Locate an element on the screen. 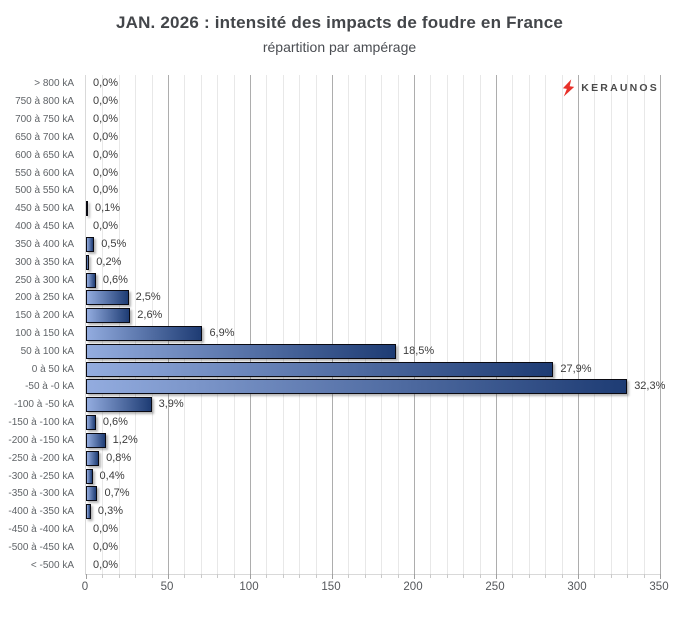  bar-value-label: 0,5% is located at coordinates (114, 243).